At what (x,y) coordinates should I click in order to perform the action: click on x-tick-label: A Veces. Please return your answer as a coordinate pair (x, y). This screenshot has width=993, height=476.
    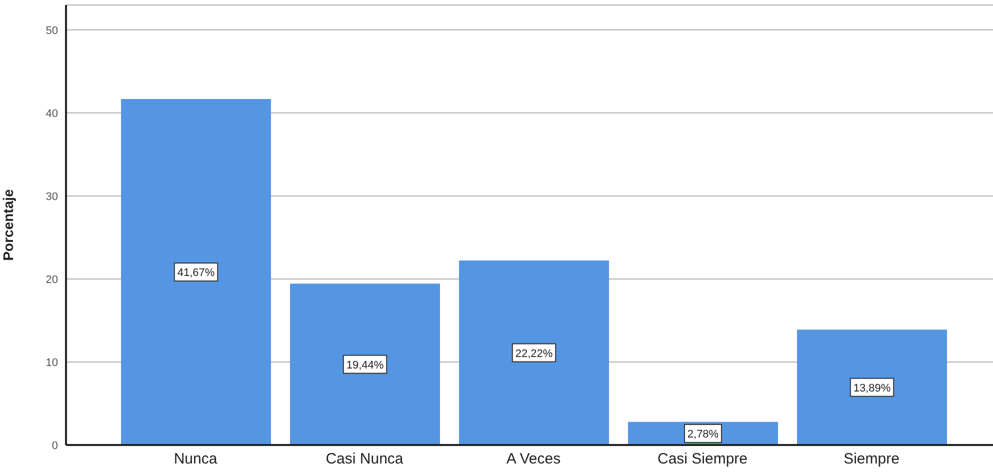
    Looking at the image, I should click on (533, 459).